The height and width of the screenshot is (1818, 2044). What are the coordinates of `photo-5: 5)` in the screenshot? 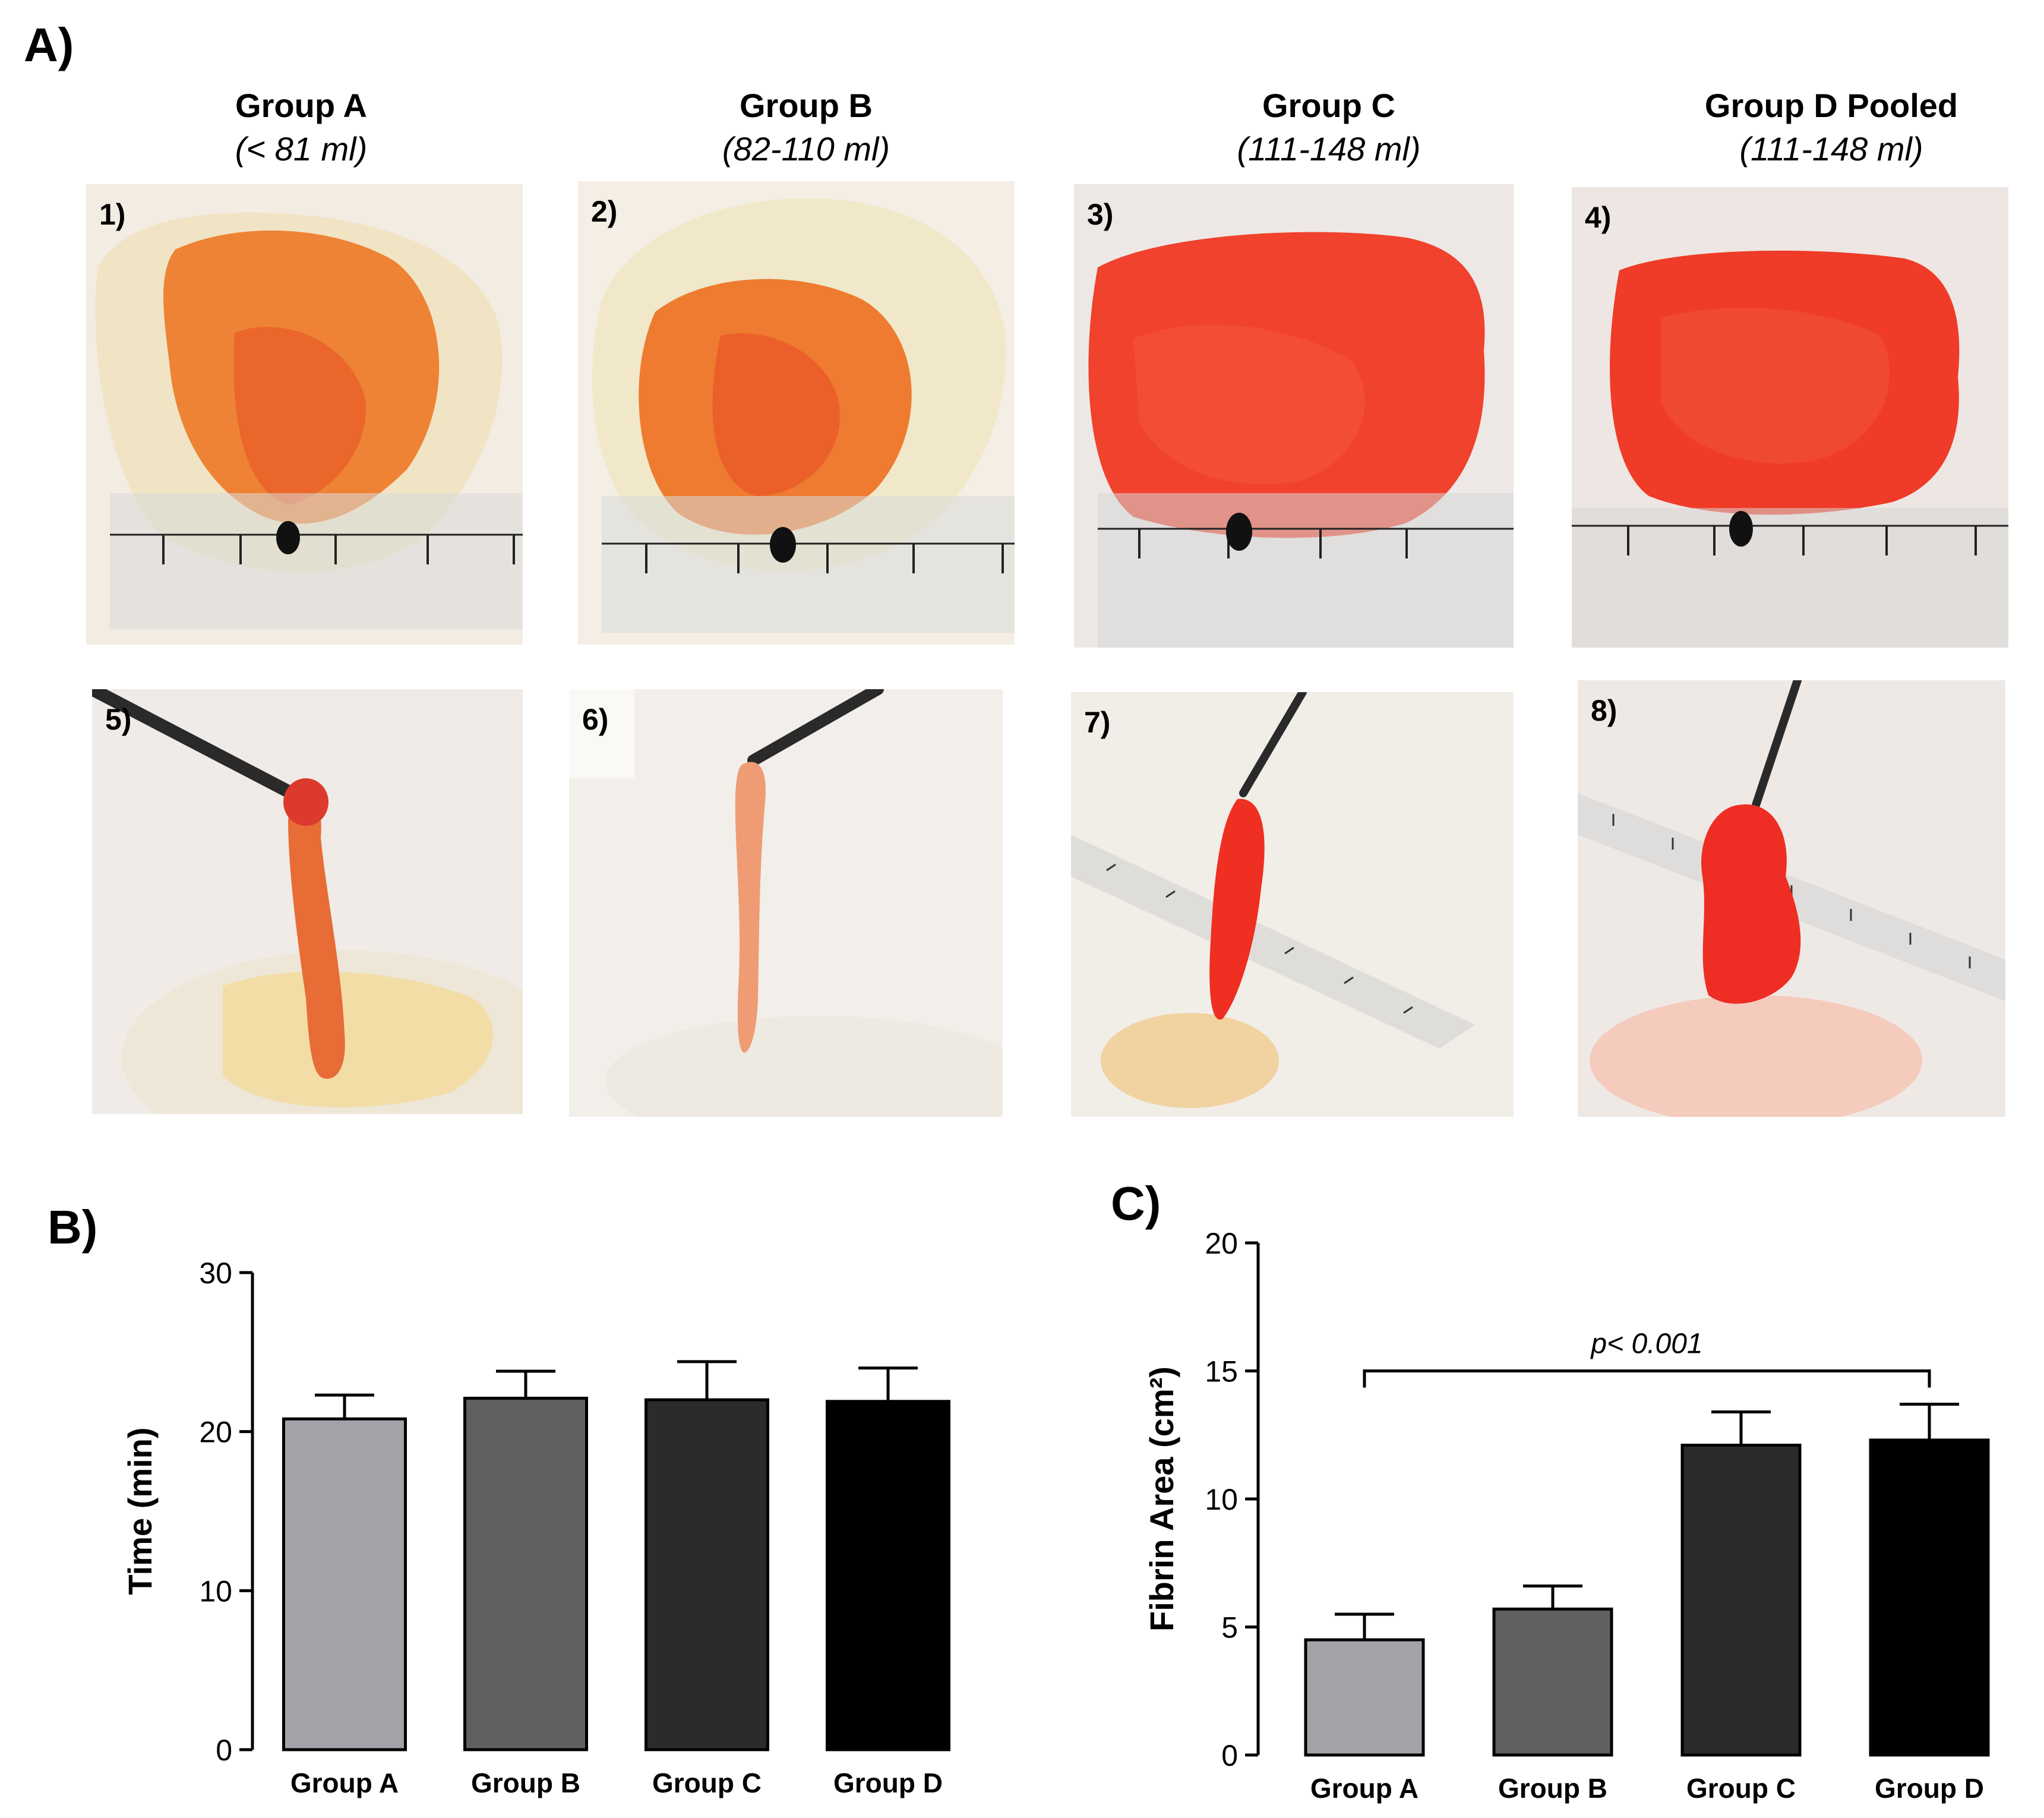 It's located at (307, 901).